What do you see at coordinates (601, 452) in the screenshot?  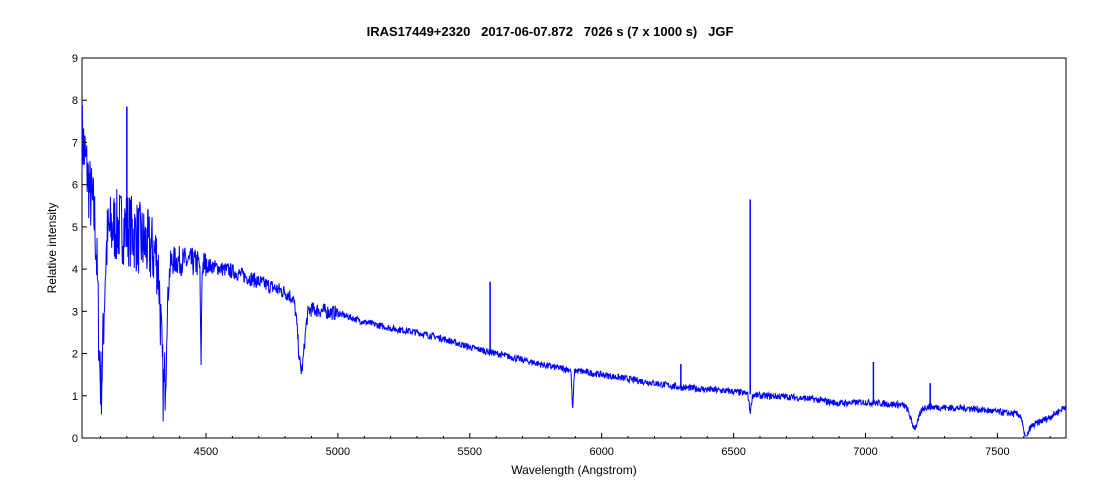 I see `x-tick-label: 6000` at bounding box center [601, 452].